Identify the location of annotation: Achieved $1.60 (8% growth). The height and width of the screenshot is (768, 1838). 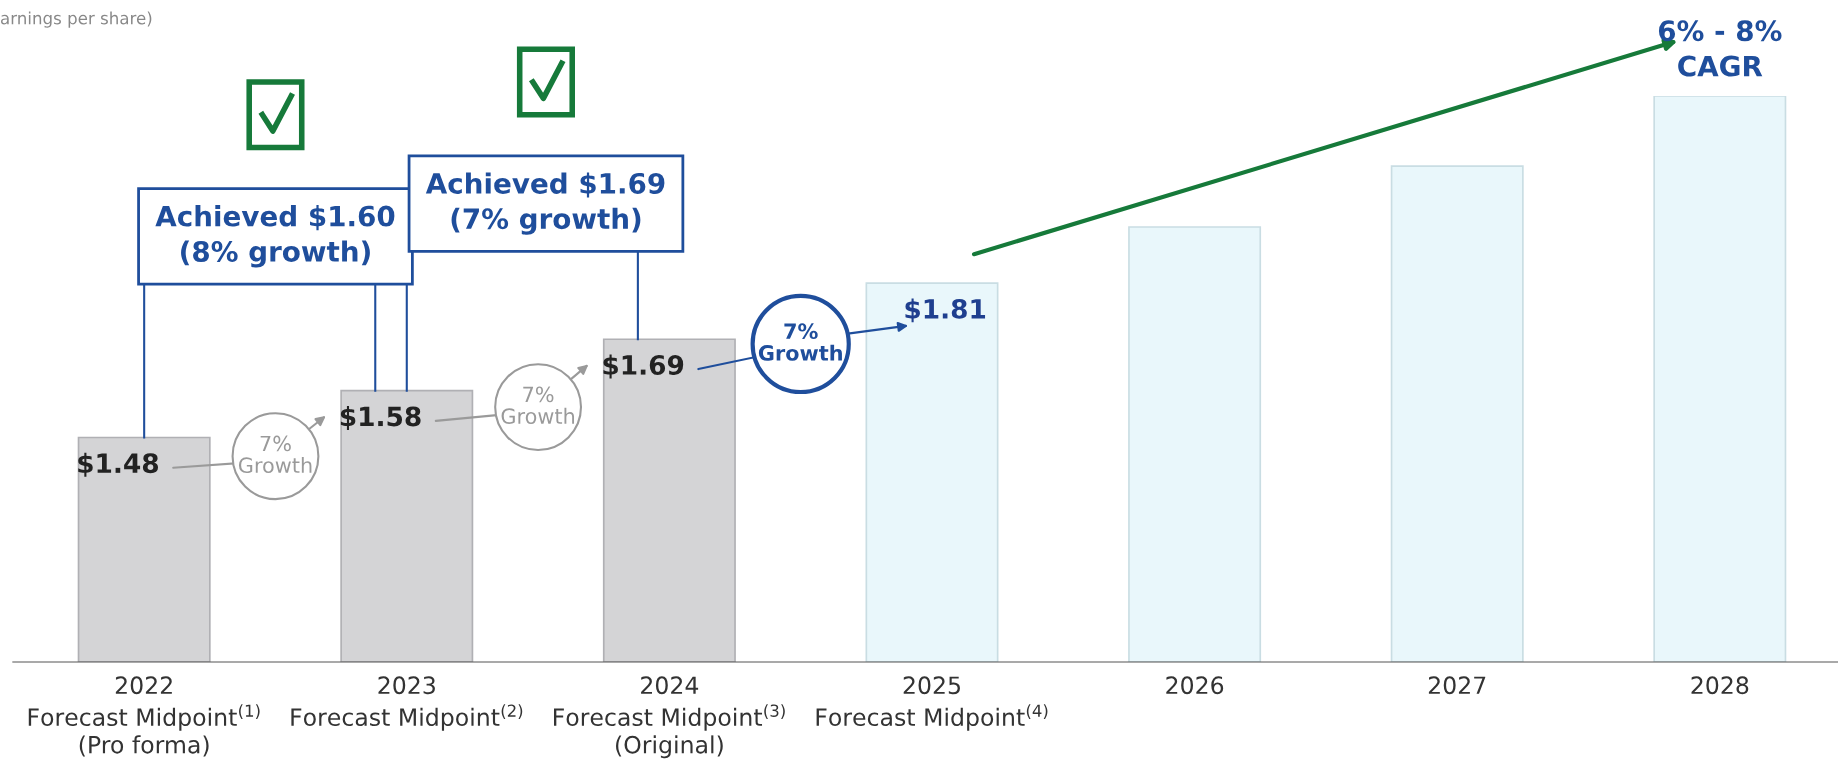
(275, 236).